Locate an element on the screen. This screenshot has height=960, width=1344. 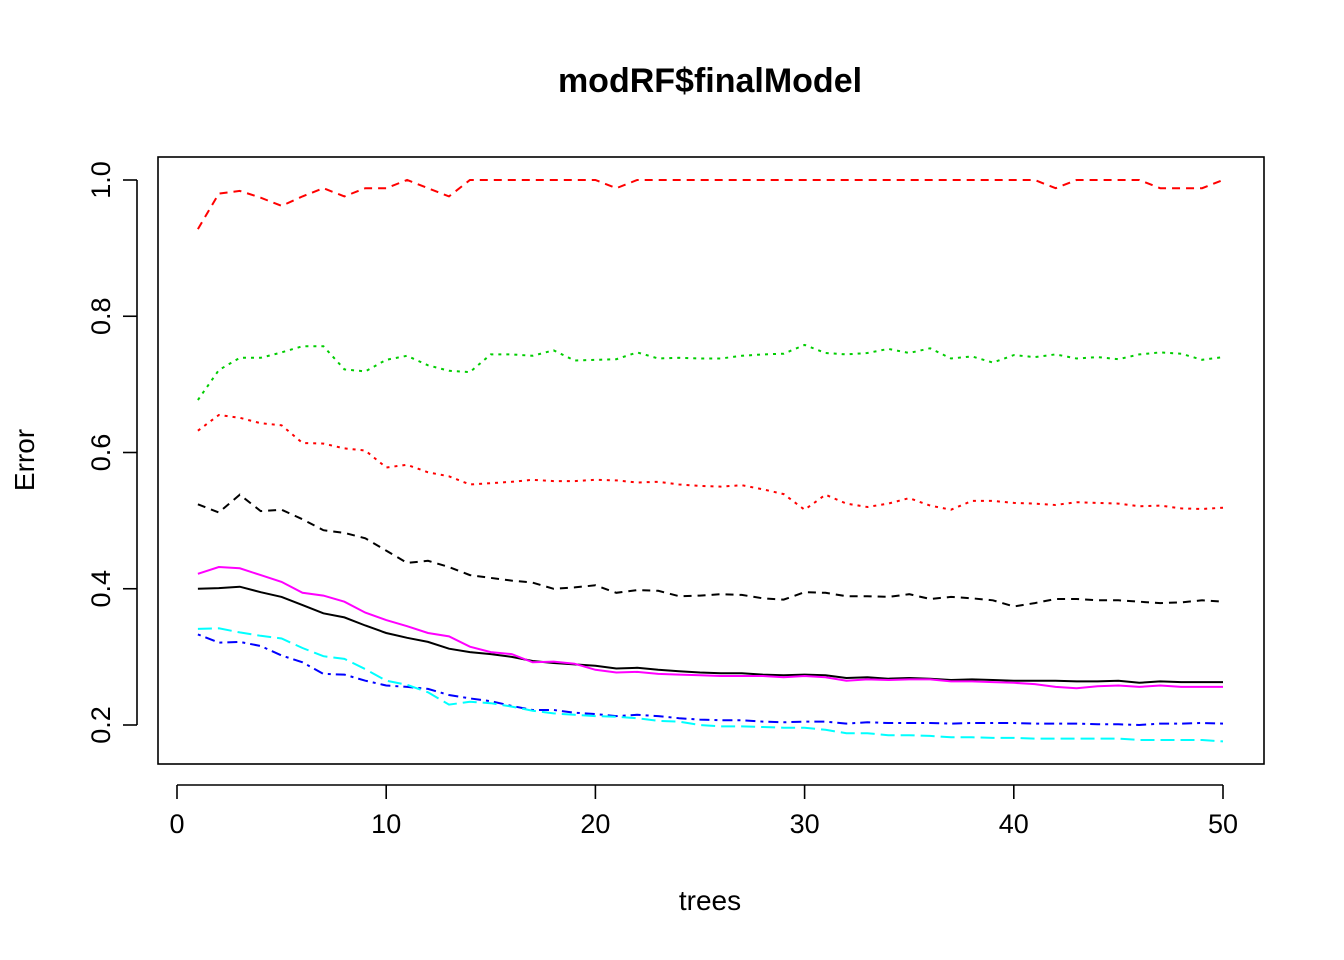
x-tick-label: 20 is located at coordinates (595, 824).